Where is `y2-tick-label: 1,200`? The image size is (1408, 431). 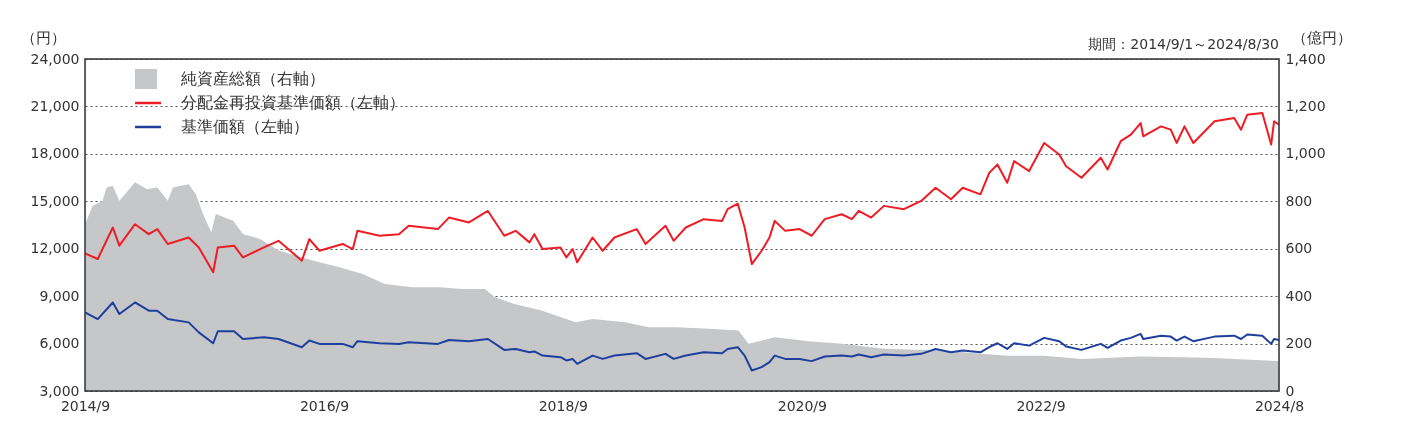 y2-tick-label: 1,200 is located at coordinates (1305, 105).